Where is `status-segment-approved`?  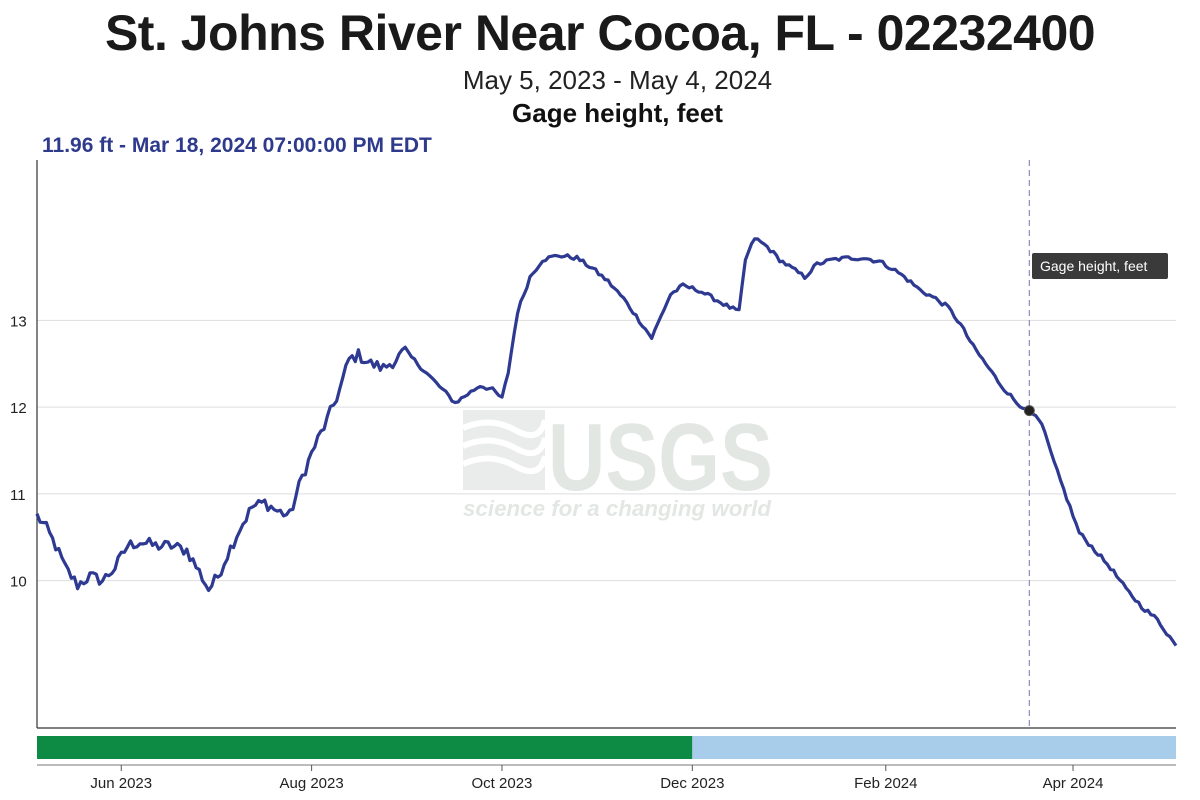 status-segment-approved is located at coordinates (365, 747).